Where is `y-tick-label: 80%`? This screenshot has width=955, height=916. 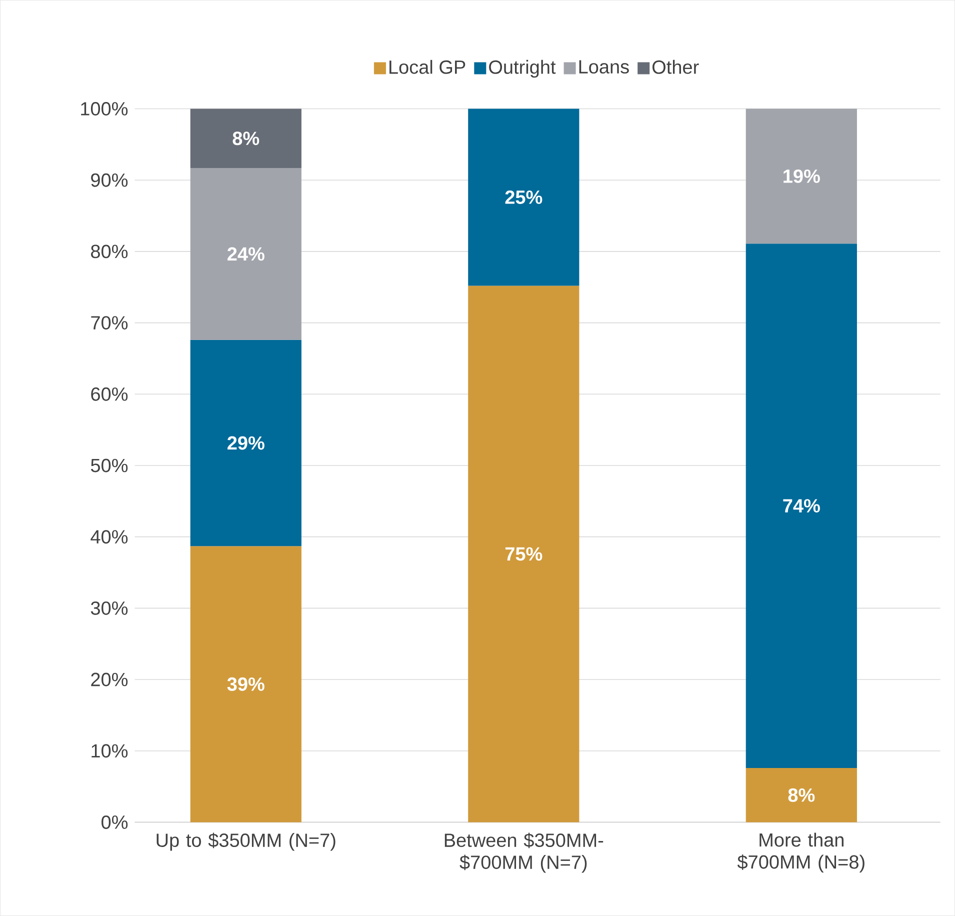 y-tick-label: 80% is located at coordinates (109, 251).